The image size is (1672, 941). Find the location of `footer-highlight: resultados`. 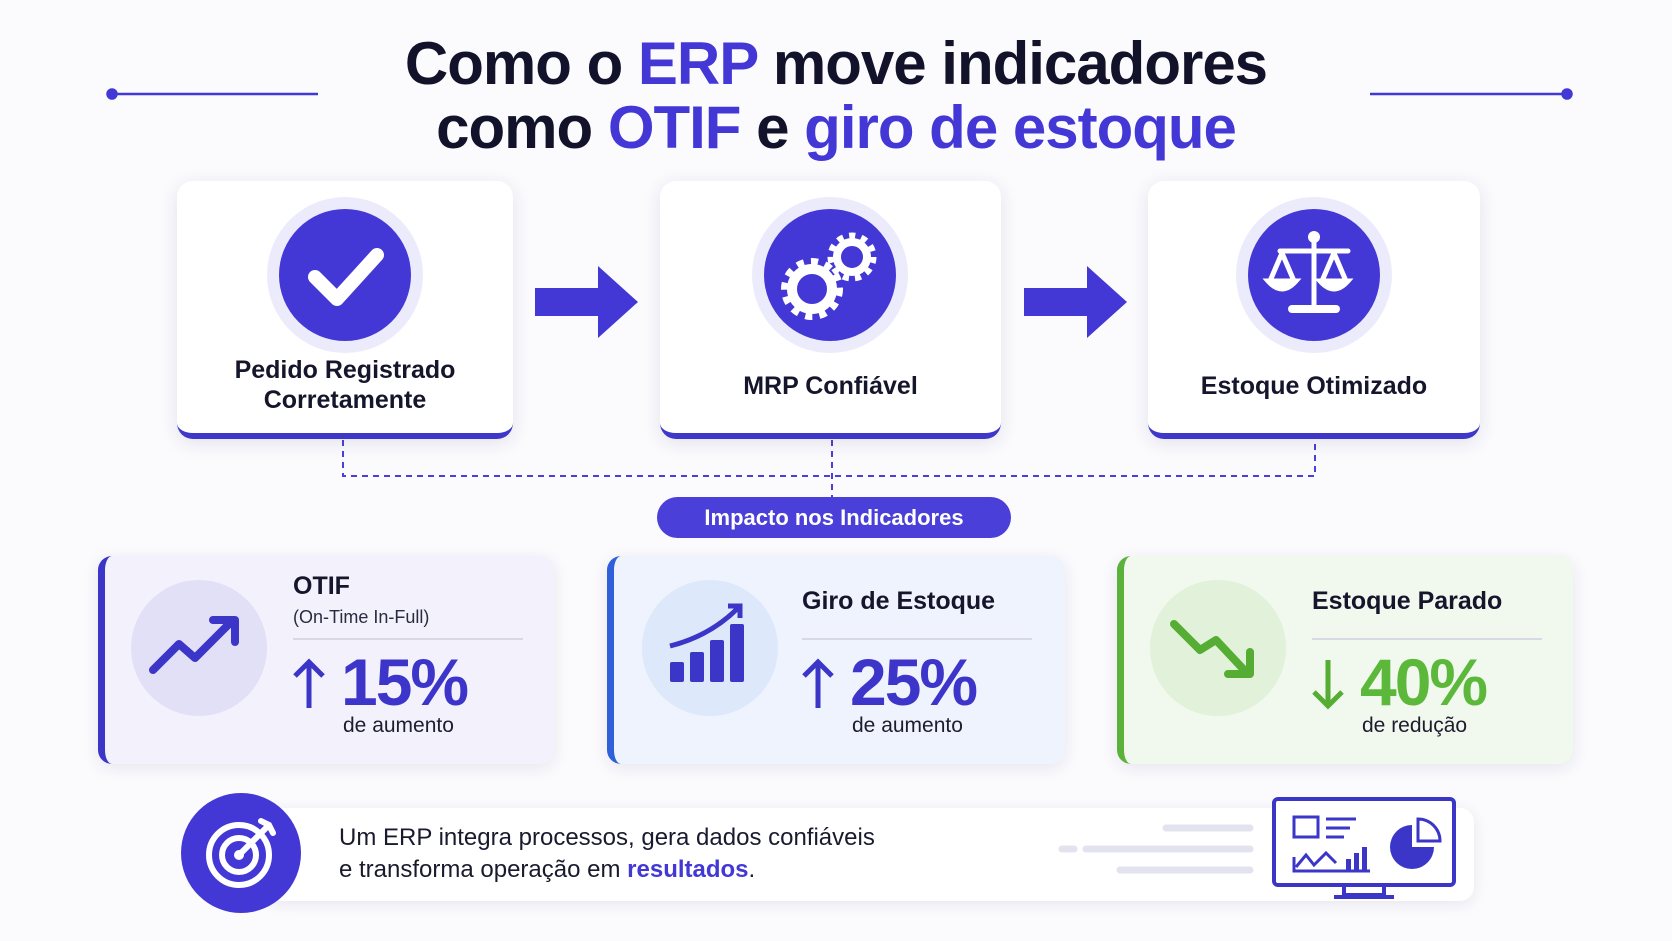

footer-highlight: resultados is located at coordinates (688, 869).